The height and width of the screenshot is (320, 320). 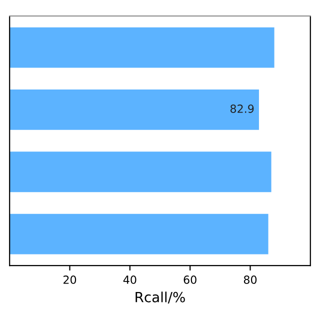 What do you see at coordinates (250, 280) in the screenshot?
I see `x-tick-label: 80` at bounding box center [250, 280].